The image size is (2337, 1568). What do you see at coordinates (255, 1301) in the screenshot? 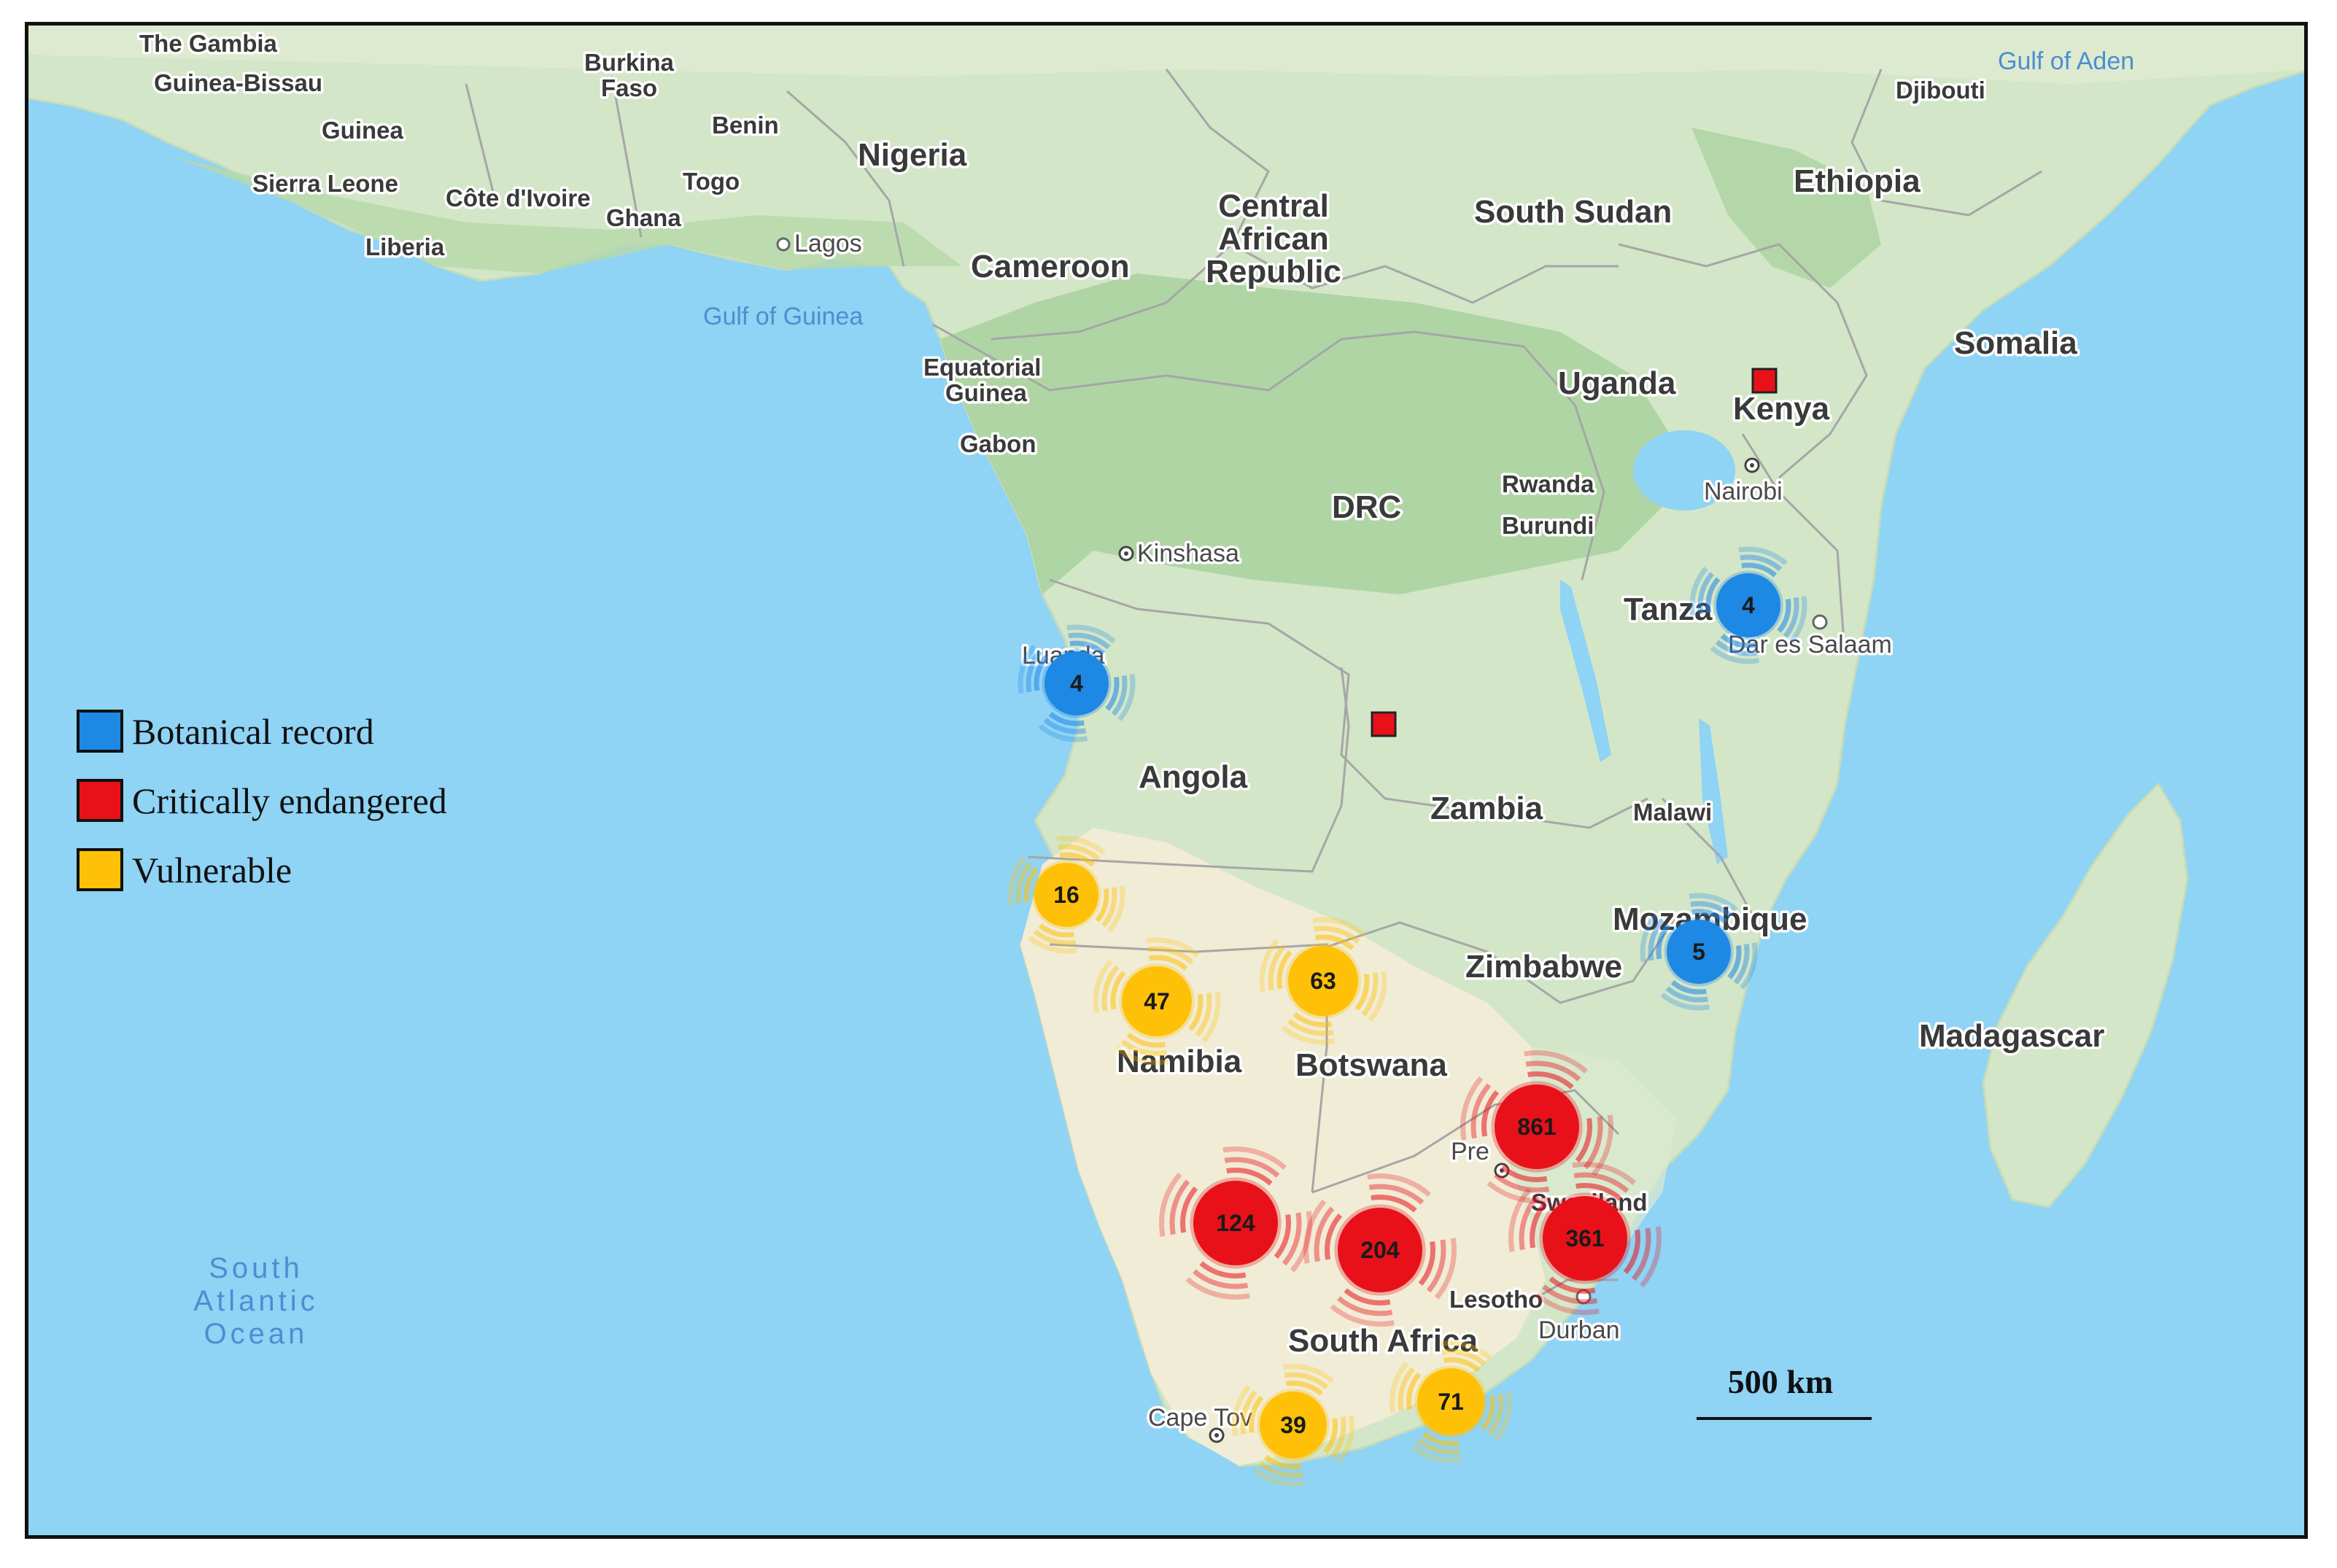
I see `ocean-label-line-2: Atlantic` at bounding box center [255, 1301].